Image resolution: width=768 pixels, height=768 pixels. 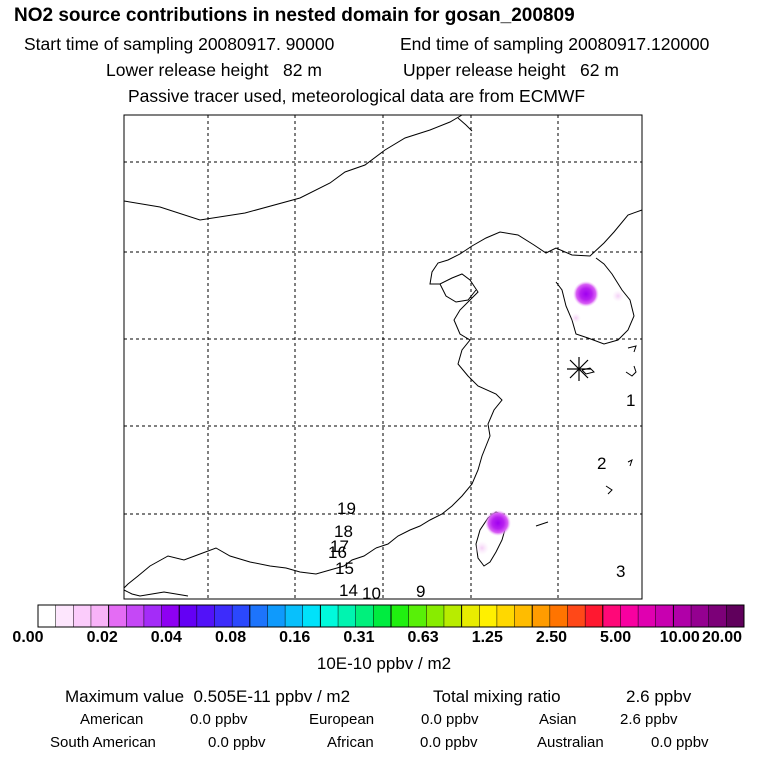 What do you see at coordinates (722, 637) in the screenshot?
I see `colorbar-tick-label: 20.00` at bounding box center [722, 637].